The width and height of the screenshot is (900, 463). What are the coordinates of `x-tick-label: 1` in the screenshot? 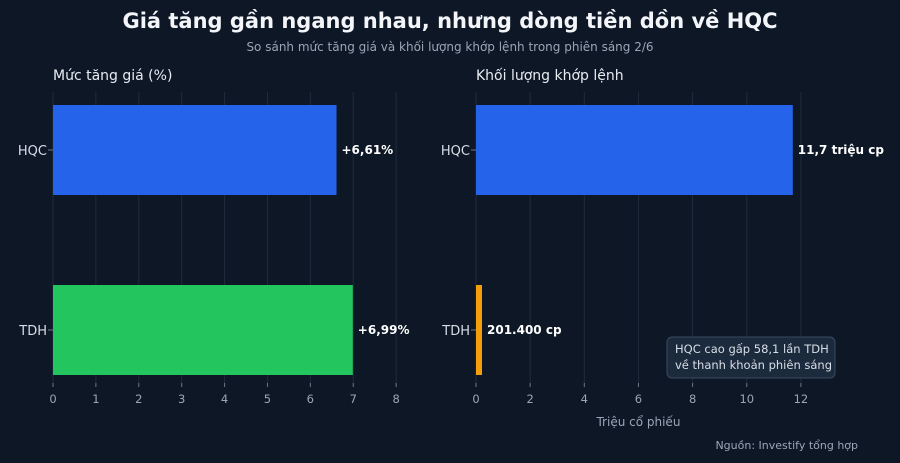 It's located at (95, 399).